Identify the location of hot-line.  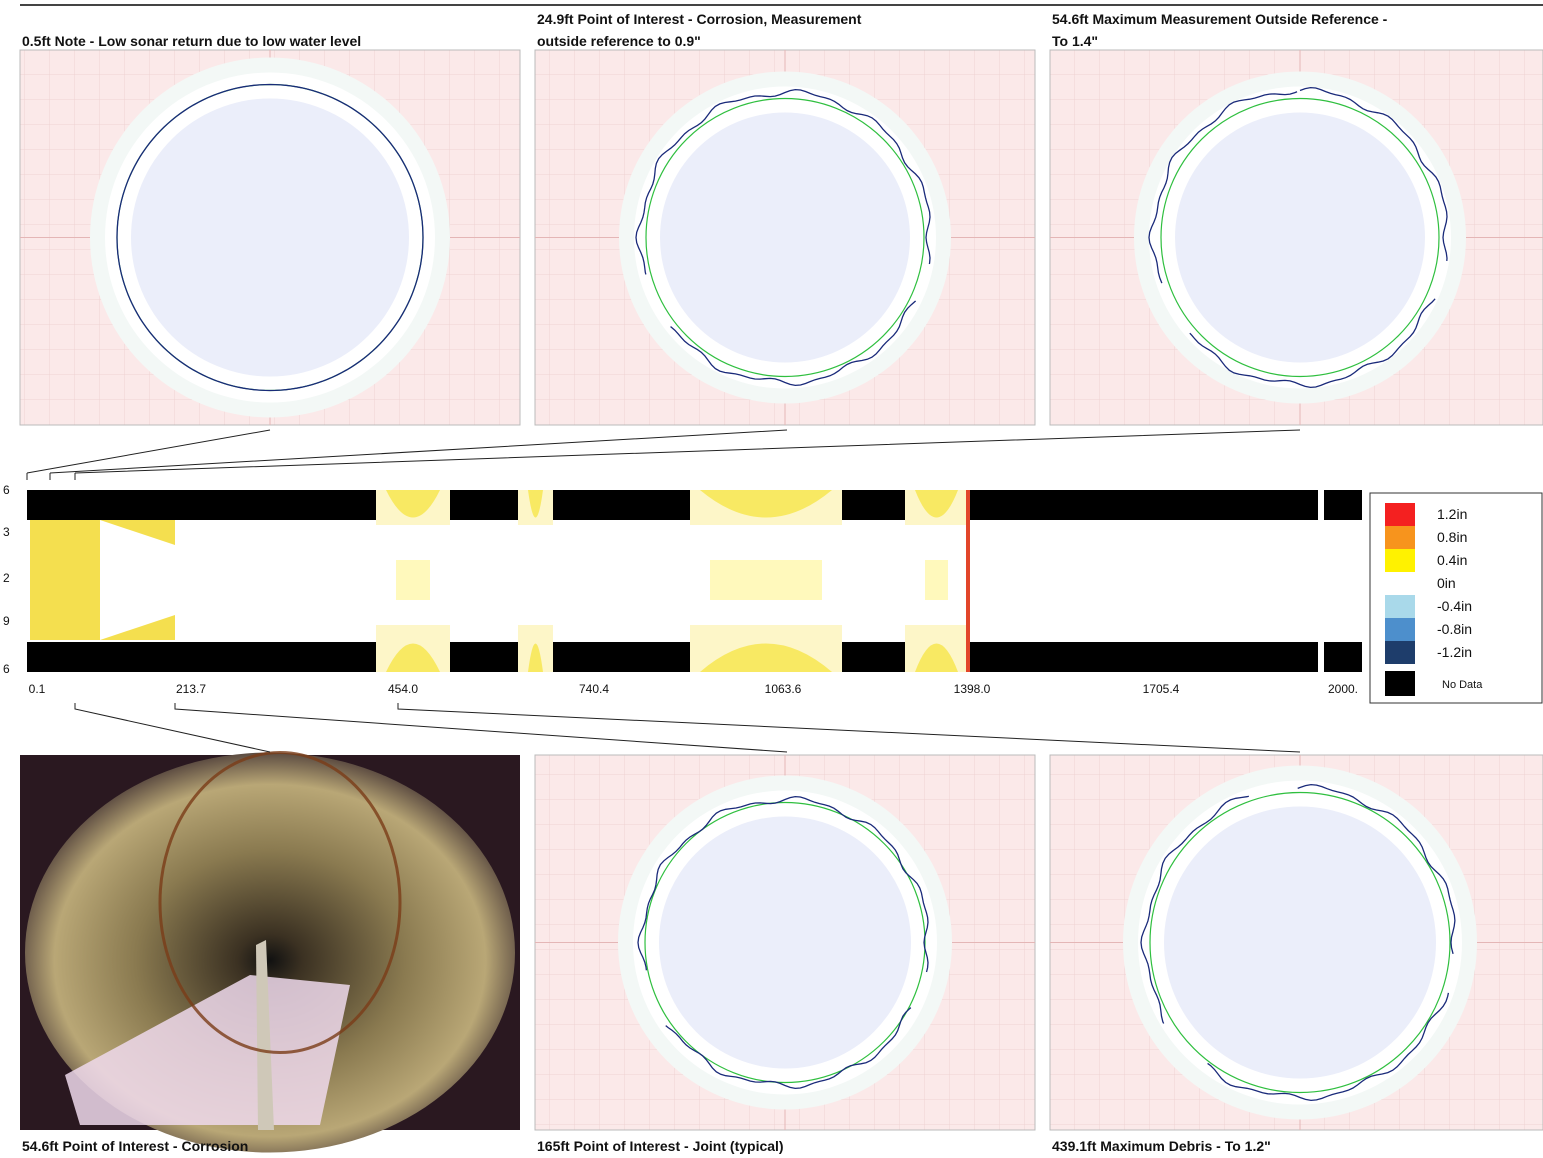
(968, 581).